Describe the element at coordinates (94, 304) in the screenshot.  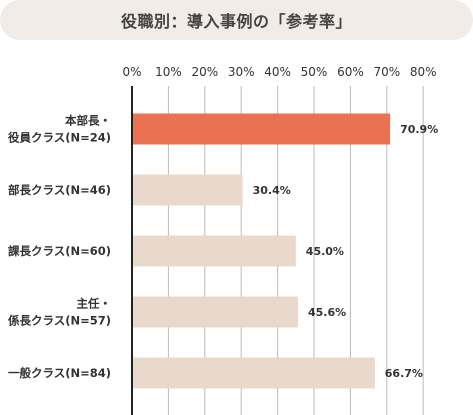
I see `category-label: 主任・` at that location.